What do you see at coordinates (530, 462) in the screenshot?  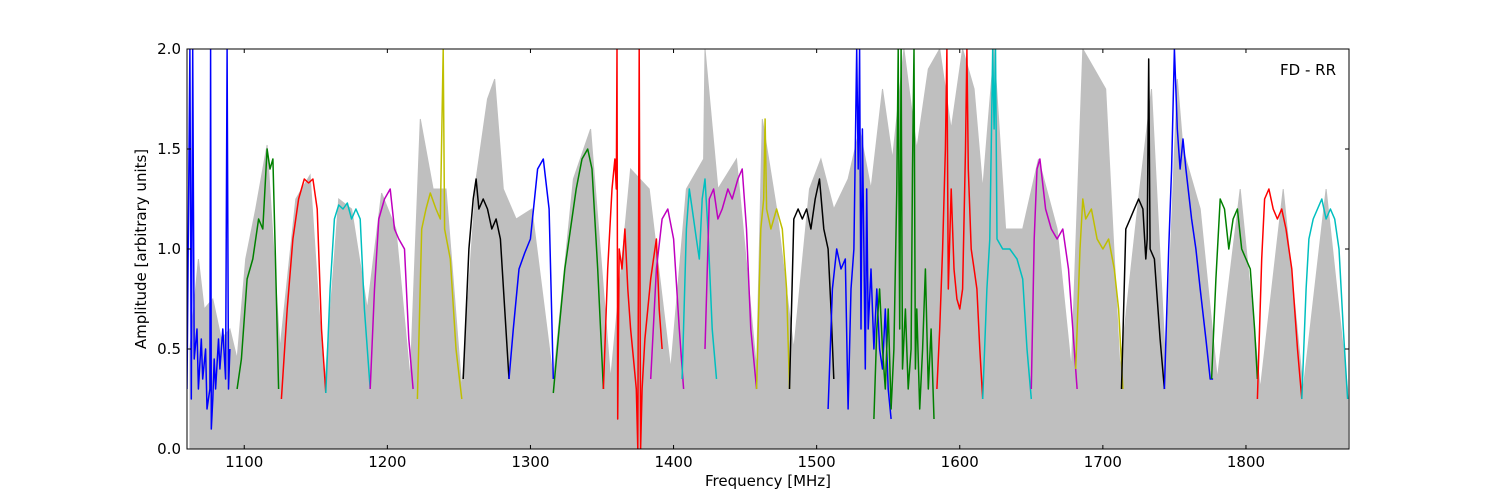 I see `x-tick-label-1300: 1300` at bounding box center [530, 462].